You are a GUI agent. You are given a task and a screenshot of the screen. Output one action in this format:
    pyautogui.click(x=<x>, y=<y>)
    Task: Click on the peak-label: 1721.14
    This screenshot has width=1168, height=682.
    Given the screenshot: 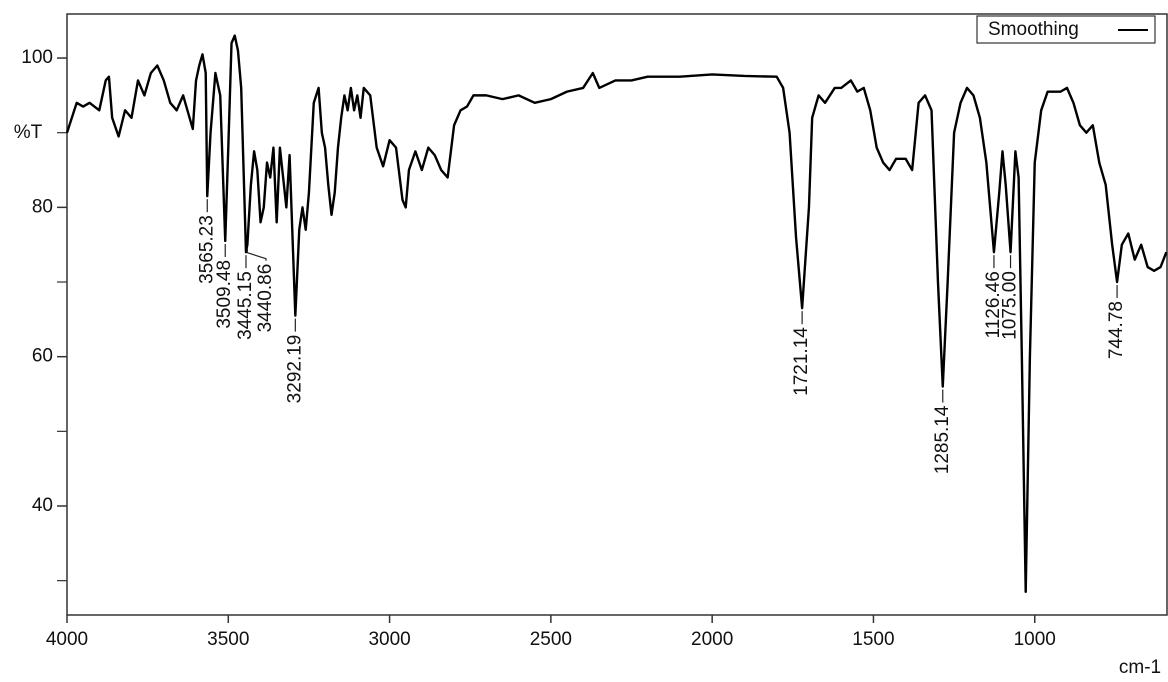 What is the action you would take?
    pyautogui.click(x=801, y=361)
    